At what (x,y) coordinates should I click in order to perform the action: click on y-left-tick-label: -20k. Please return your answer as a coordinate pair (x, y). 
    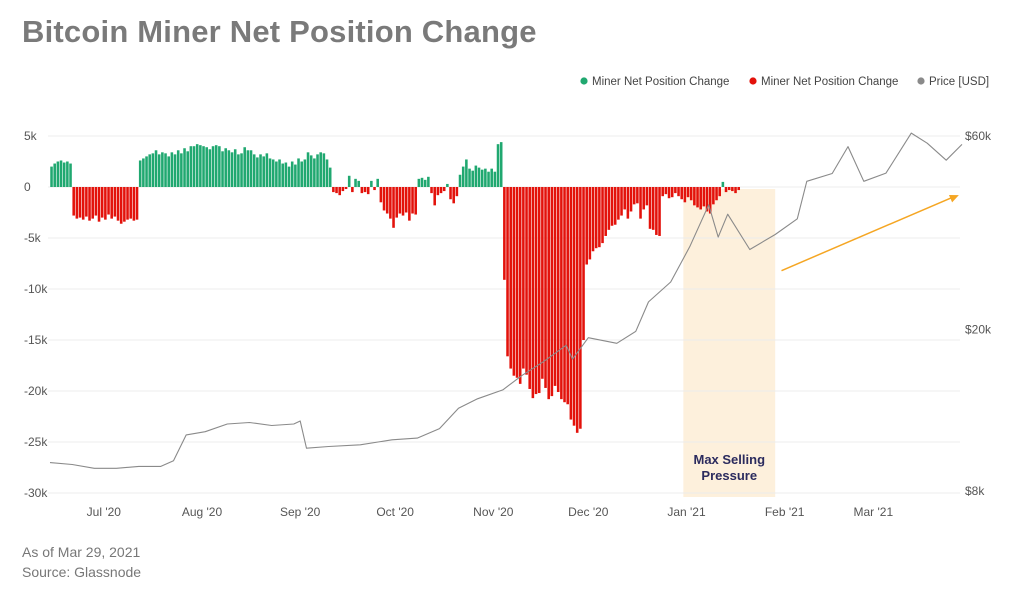
    Looking at the image, I should click on (36, 391).